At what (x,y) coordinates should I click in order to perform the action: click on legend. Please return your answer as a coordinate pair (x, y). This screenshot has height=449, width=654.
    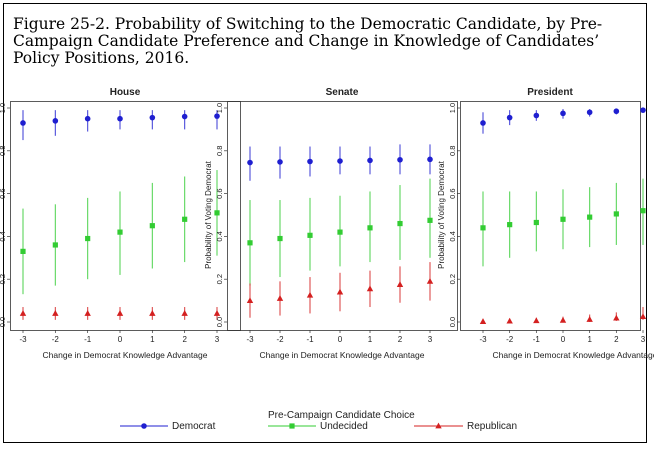
    Looking at the image, I should click on (291, 425).